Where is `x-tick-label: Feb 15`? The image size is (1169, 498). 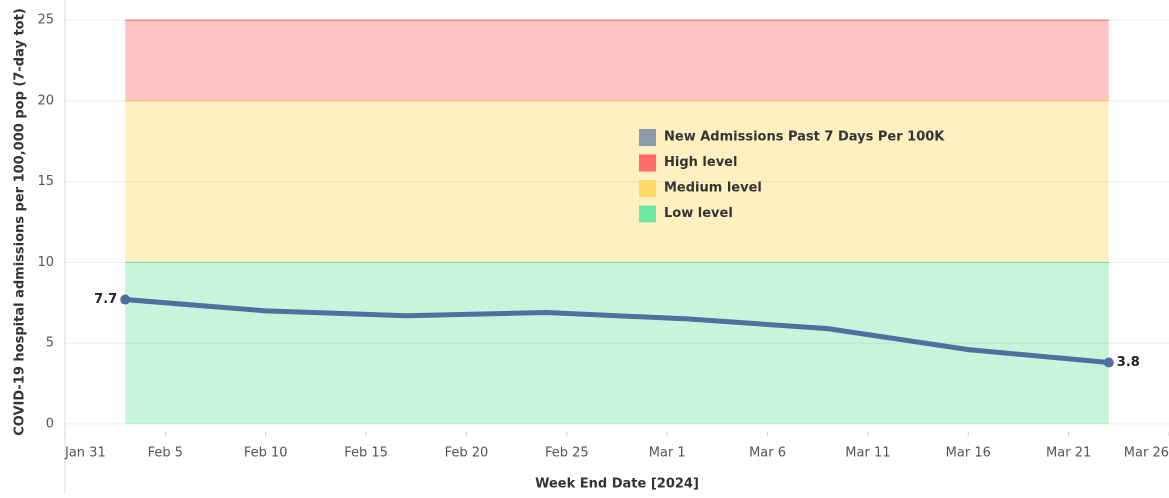
x-tick-label: Feb 15 is located at coordinates (366, 453).